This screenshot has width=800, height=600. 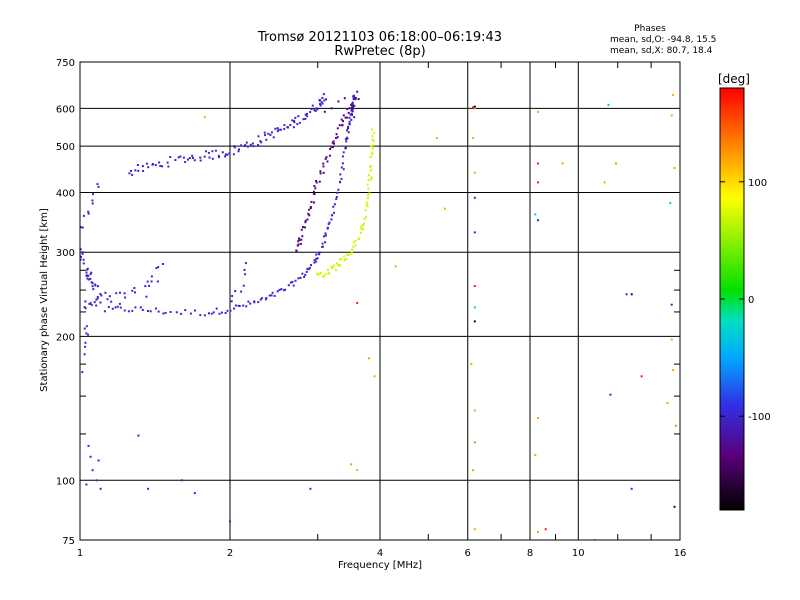 What do you see at coordinates (380, 553) in the screenshot?
I see `x-tick-label: 4` at bounding box center [380, 553].